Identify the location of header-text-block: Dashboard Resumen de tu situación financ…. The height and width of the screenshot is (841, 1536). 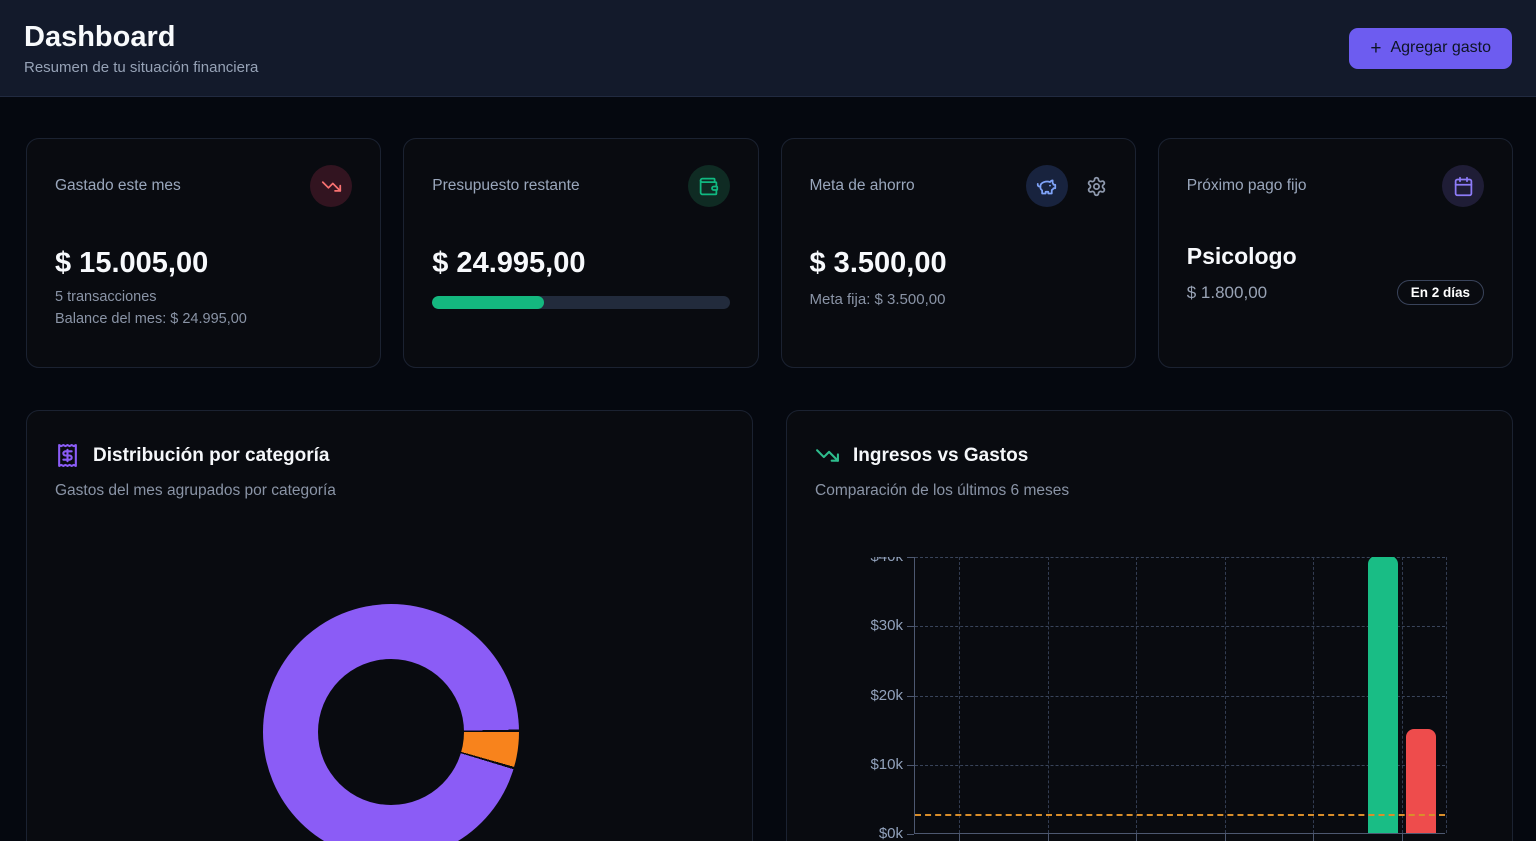
(141, 48).